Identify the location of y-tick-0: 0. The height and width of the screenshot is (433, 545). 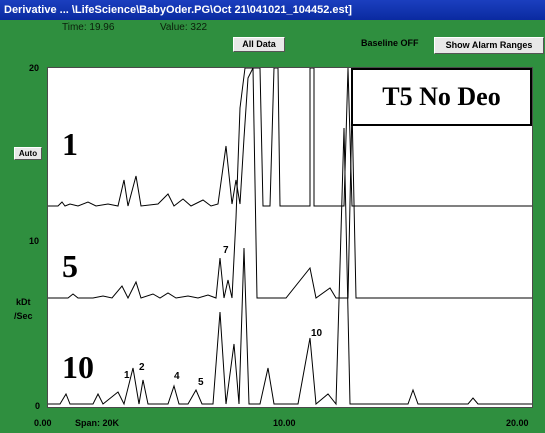
(38, 406).